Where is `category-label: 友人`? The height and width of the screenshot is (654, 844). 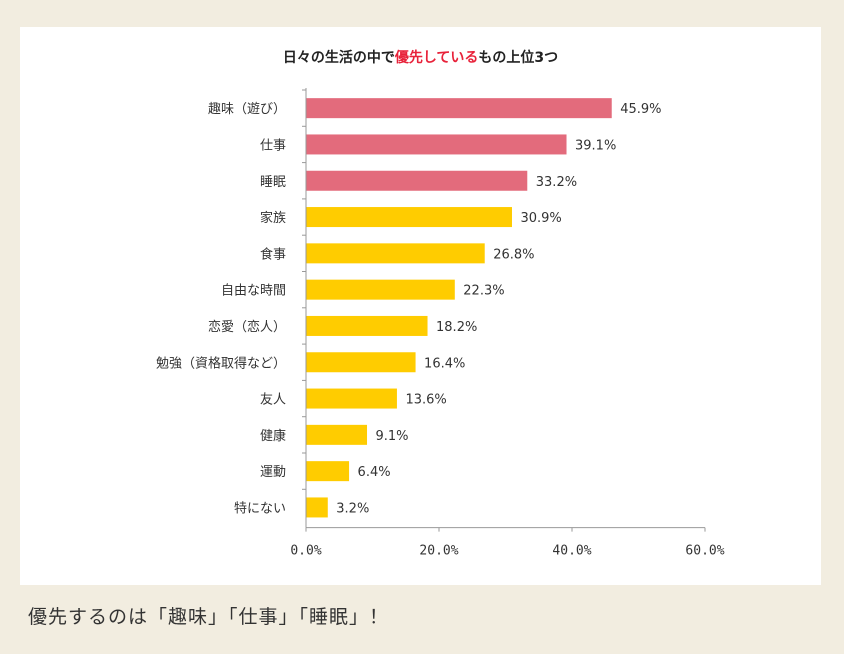 category-label: 友人 is located at coordinates (273, 400).